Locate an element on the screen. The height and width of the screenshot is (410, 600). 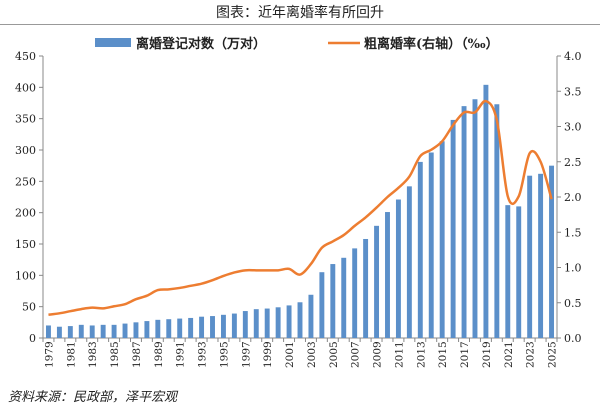
x-axis-tick-label: 1995 is located at coordinates (224, 354).